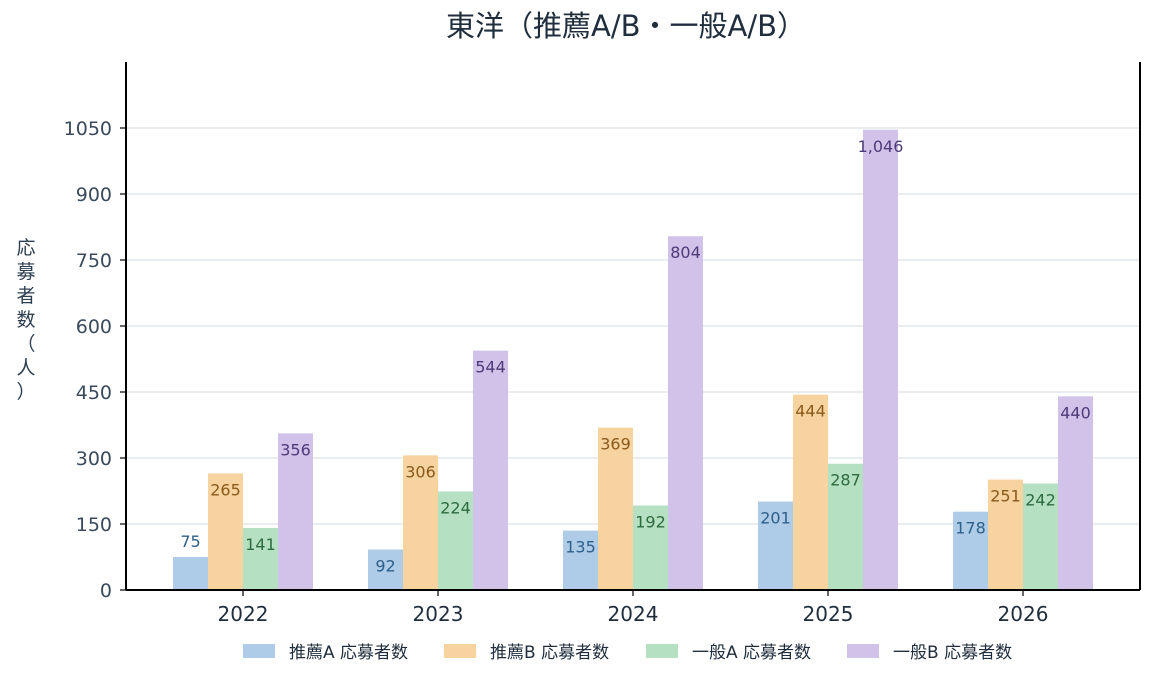  Describe the element at coordinates (420, 471) in the screenshot. I see `data-label: 306` at that location.